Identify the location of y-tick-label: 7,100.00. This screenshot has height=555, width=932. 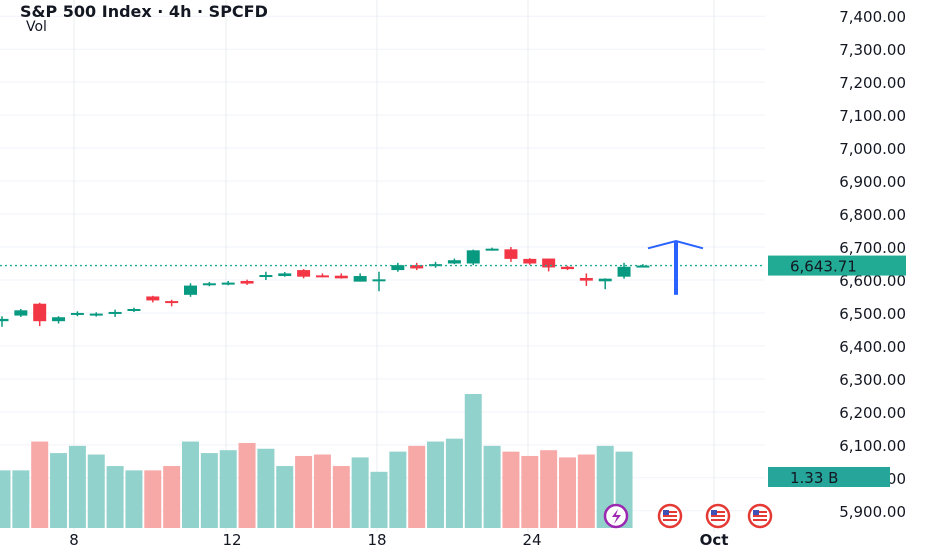
(872, 116).